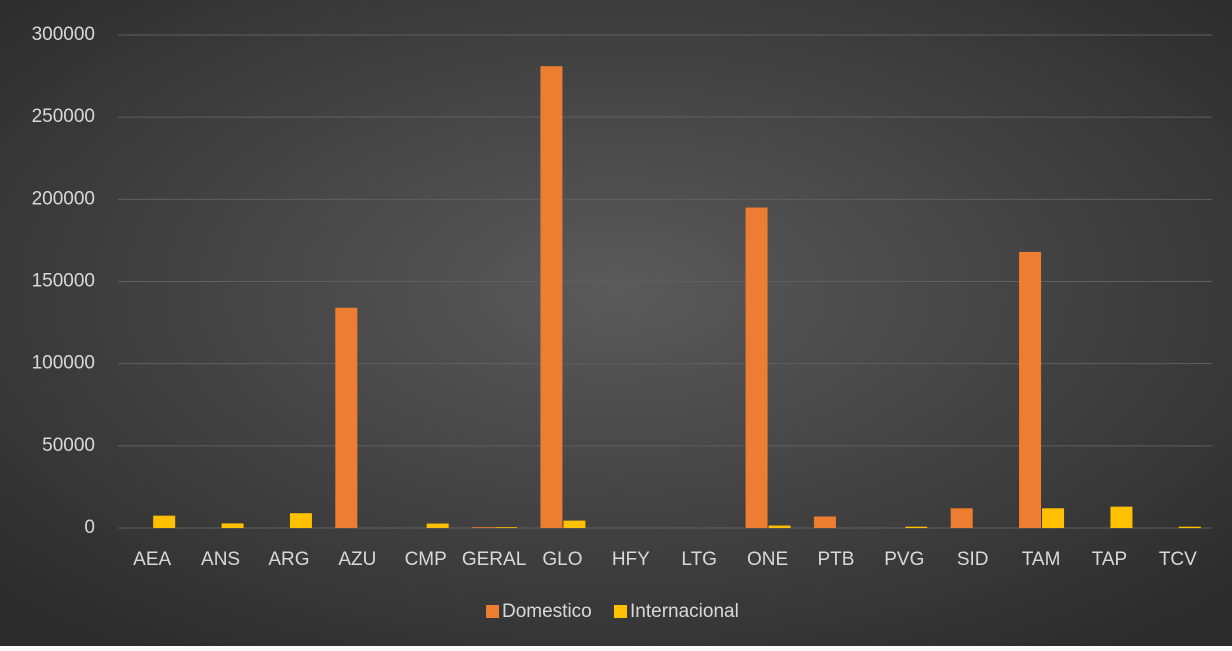 Image resolution: width=1232 pixels, height=651 pixels. Describe the element at coordinates (89, 527) in the screenshot. I see `y-tick-label: 0` at that location.